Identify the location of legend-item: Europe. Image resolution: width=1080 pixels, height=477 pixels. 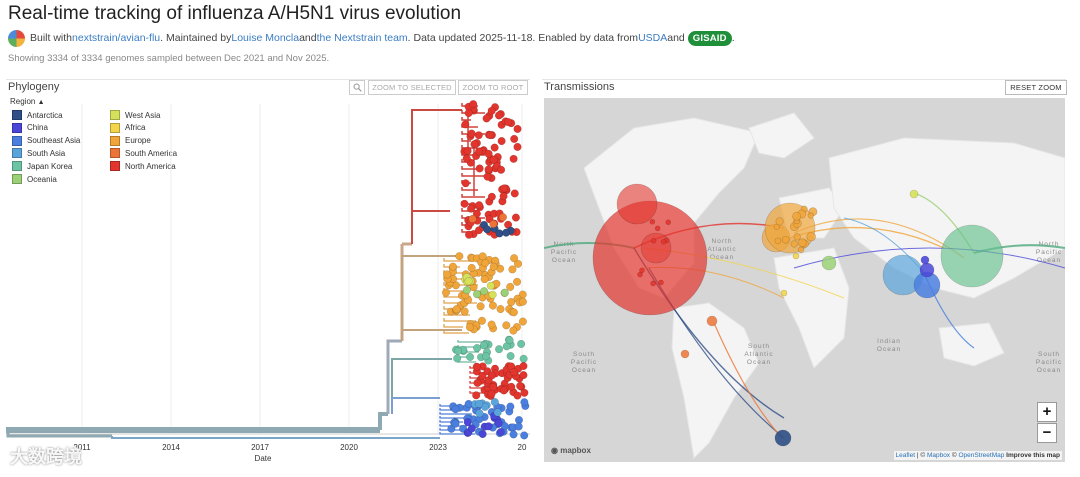
(130, 140).